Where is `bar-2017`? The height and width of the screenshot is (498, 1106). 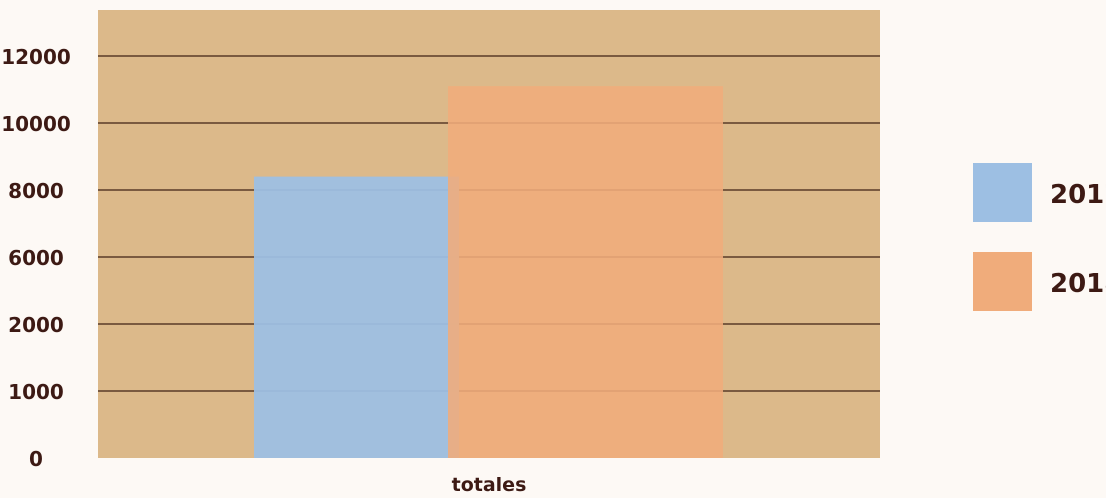
bar-2017 is located at coordinates (356, 317).